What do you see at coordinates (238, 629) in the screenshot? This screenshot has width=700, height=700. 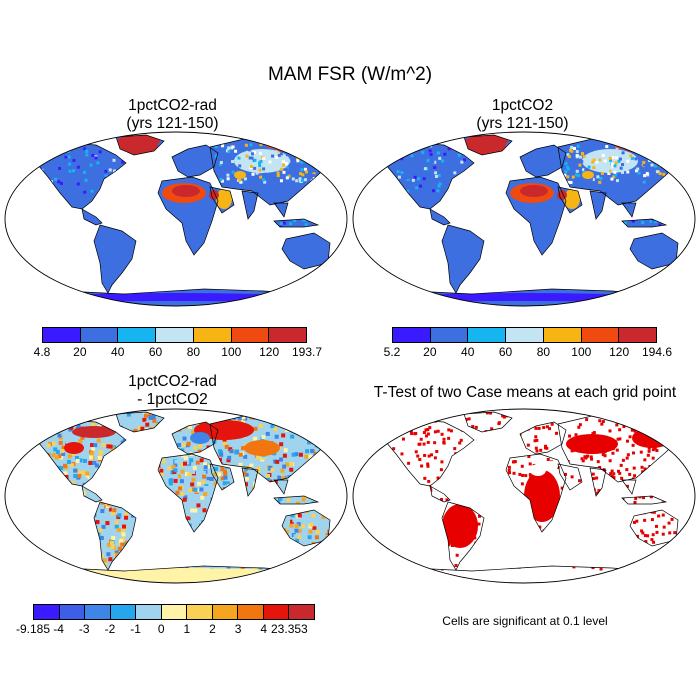 I see `colorbar-tick-label: 3` at bounding box center [238, 629].